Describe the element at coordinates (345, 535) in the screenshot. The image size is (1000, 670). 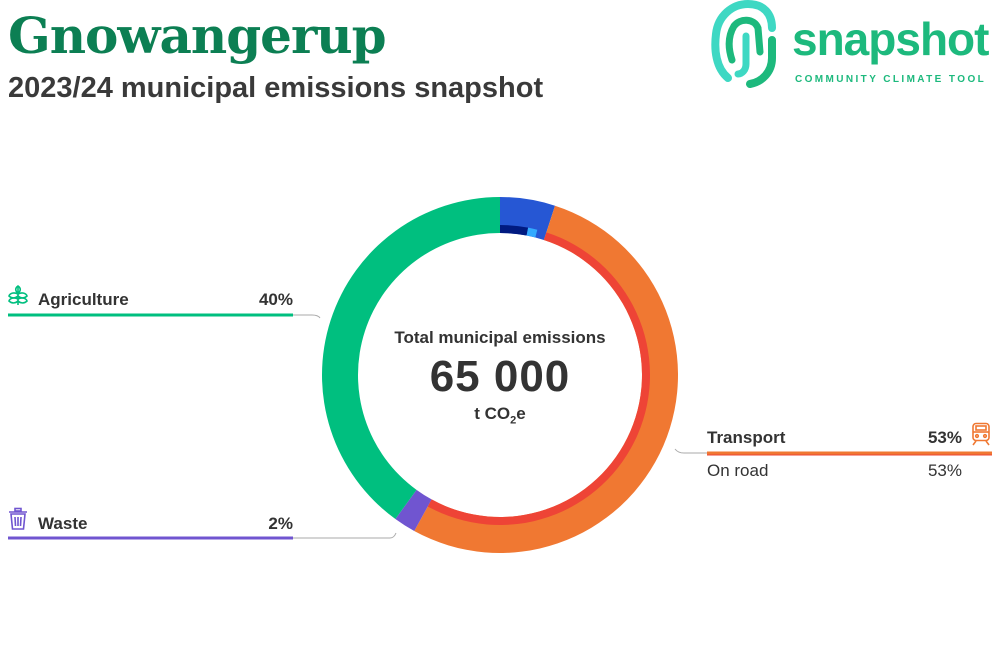
I see `waste-leader-line` at that location.